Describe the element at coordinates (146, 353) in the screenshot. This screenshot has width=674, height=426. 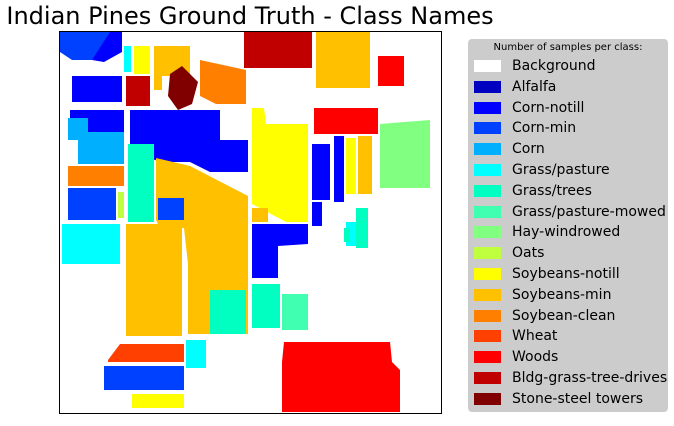
I see `map-region-wheat` at that location.